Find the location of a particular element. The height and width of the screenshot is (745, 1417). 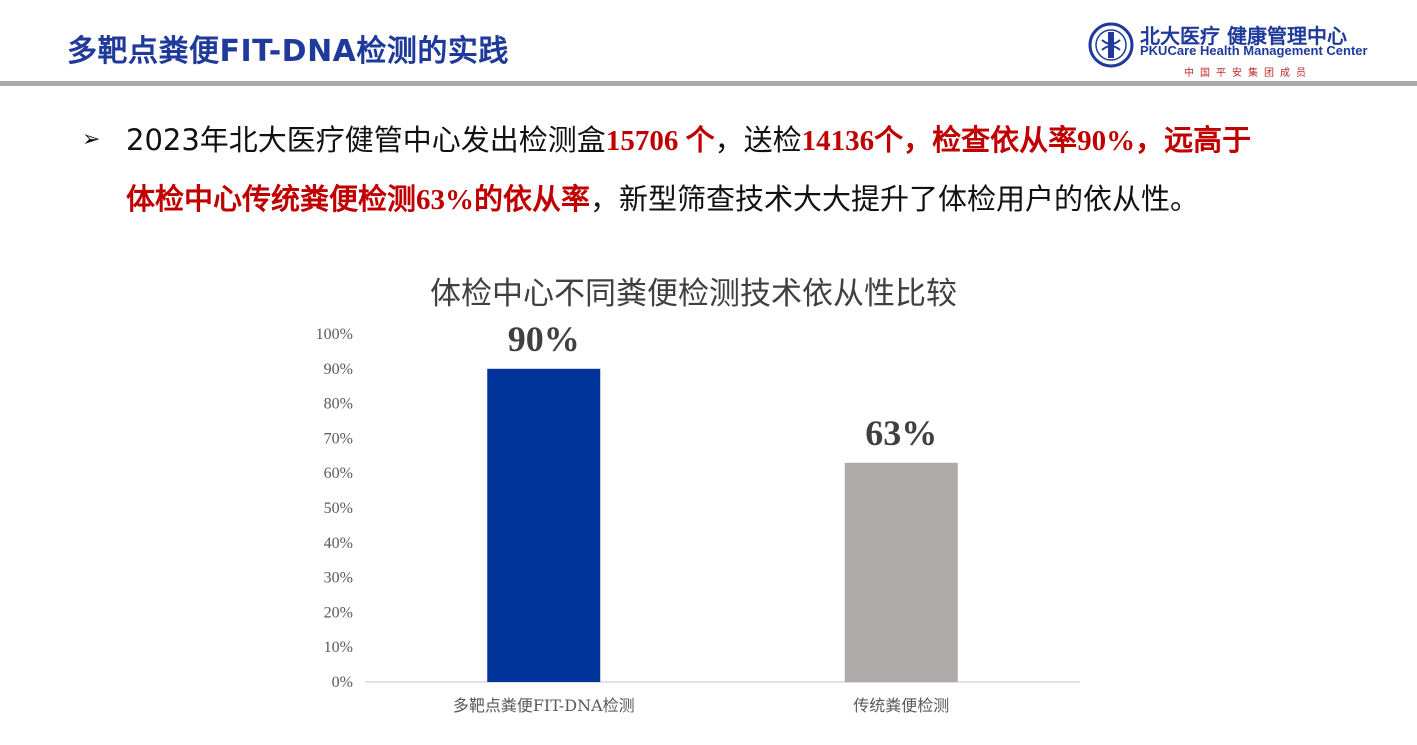

y-tick-label: 80% is located at coordinates (338, 404).